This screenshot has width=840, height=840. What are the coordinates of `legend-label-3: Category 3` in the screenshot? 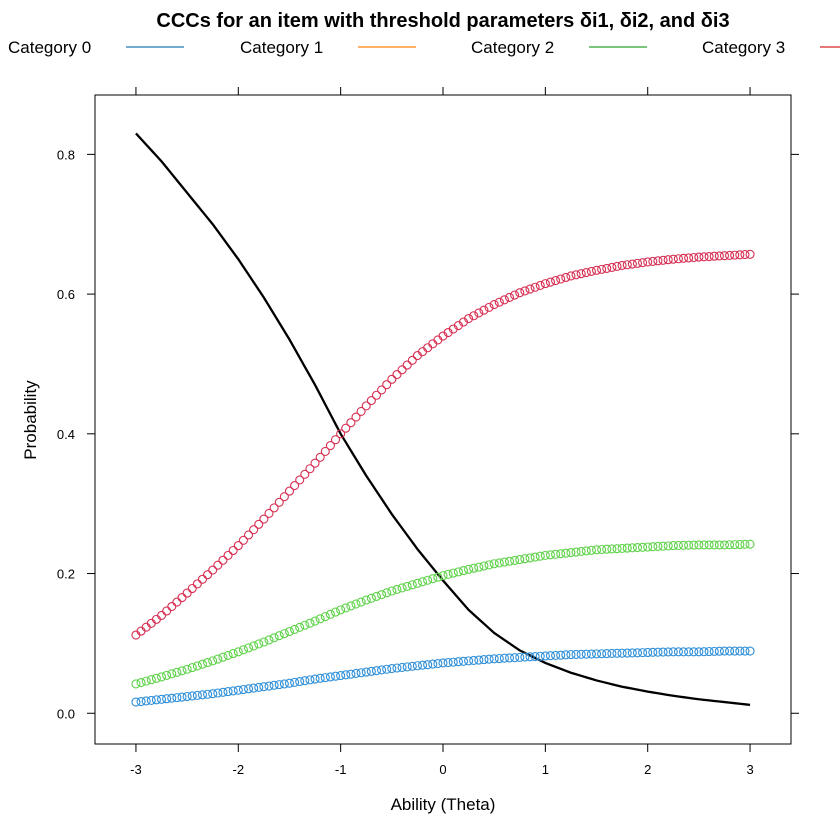 It's located at (743, 47).